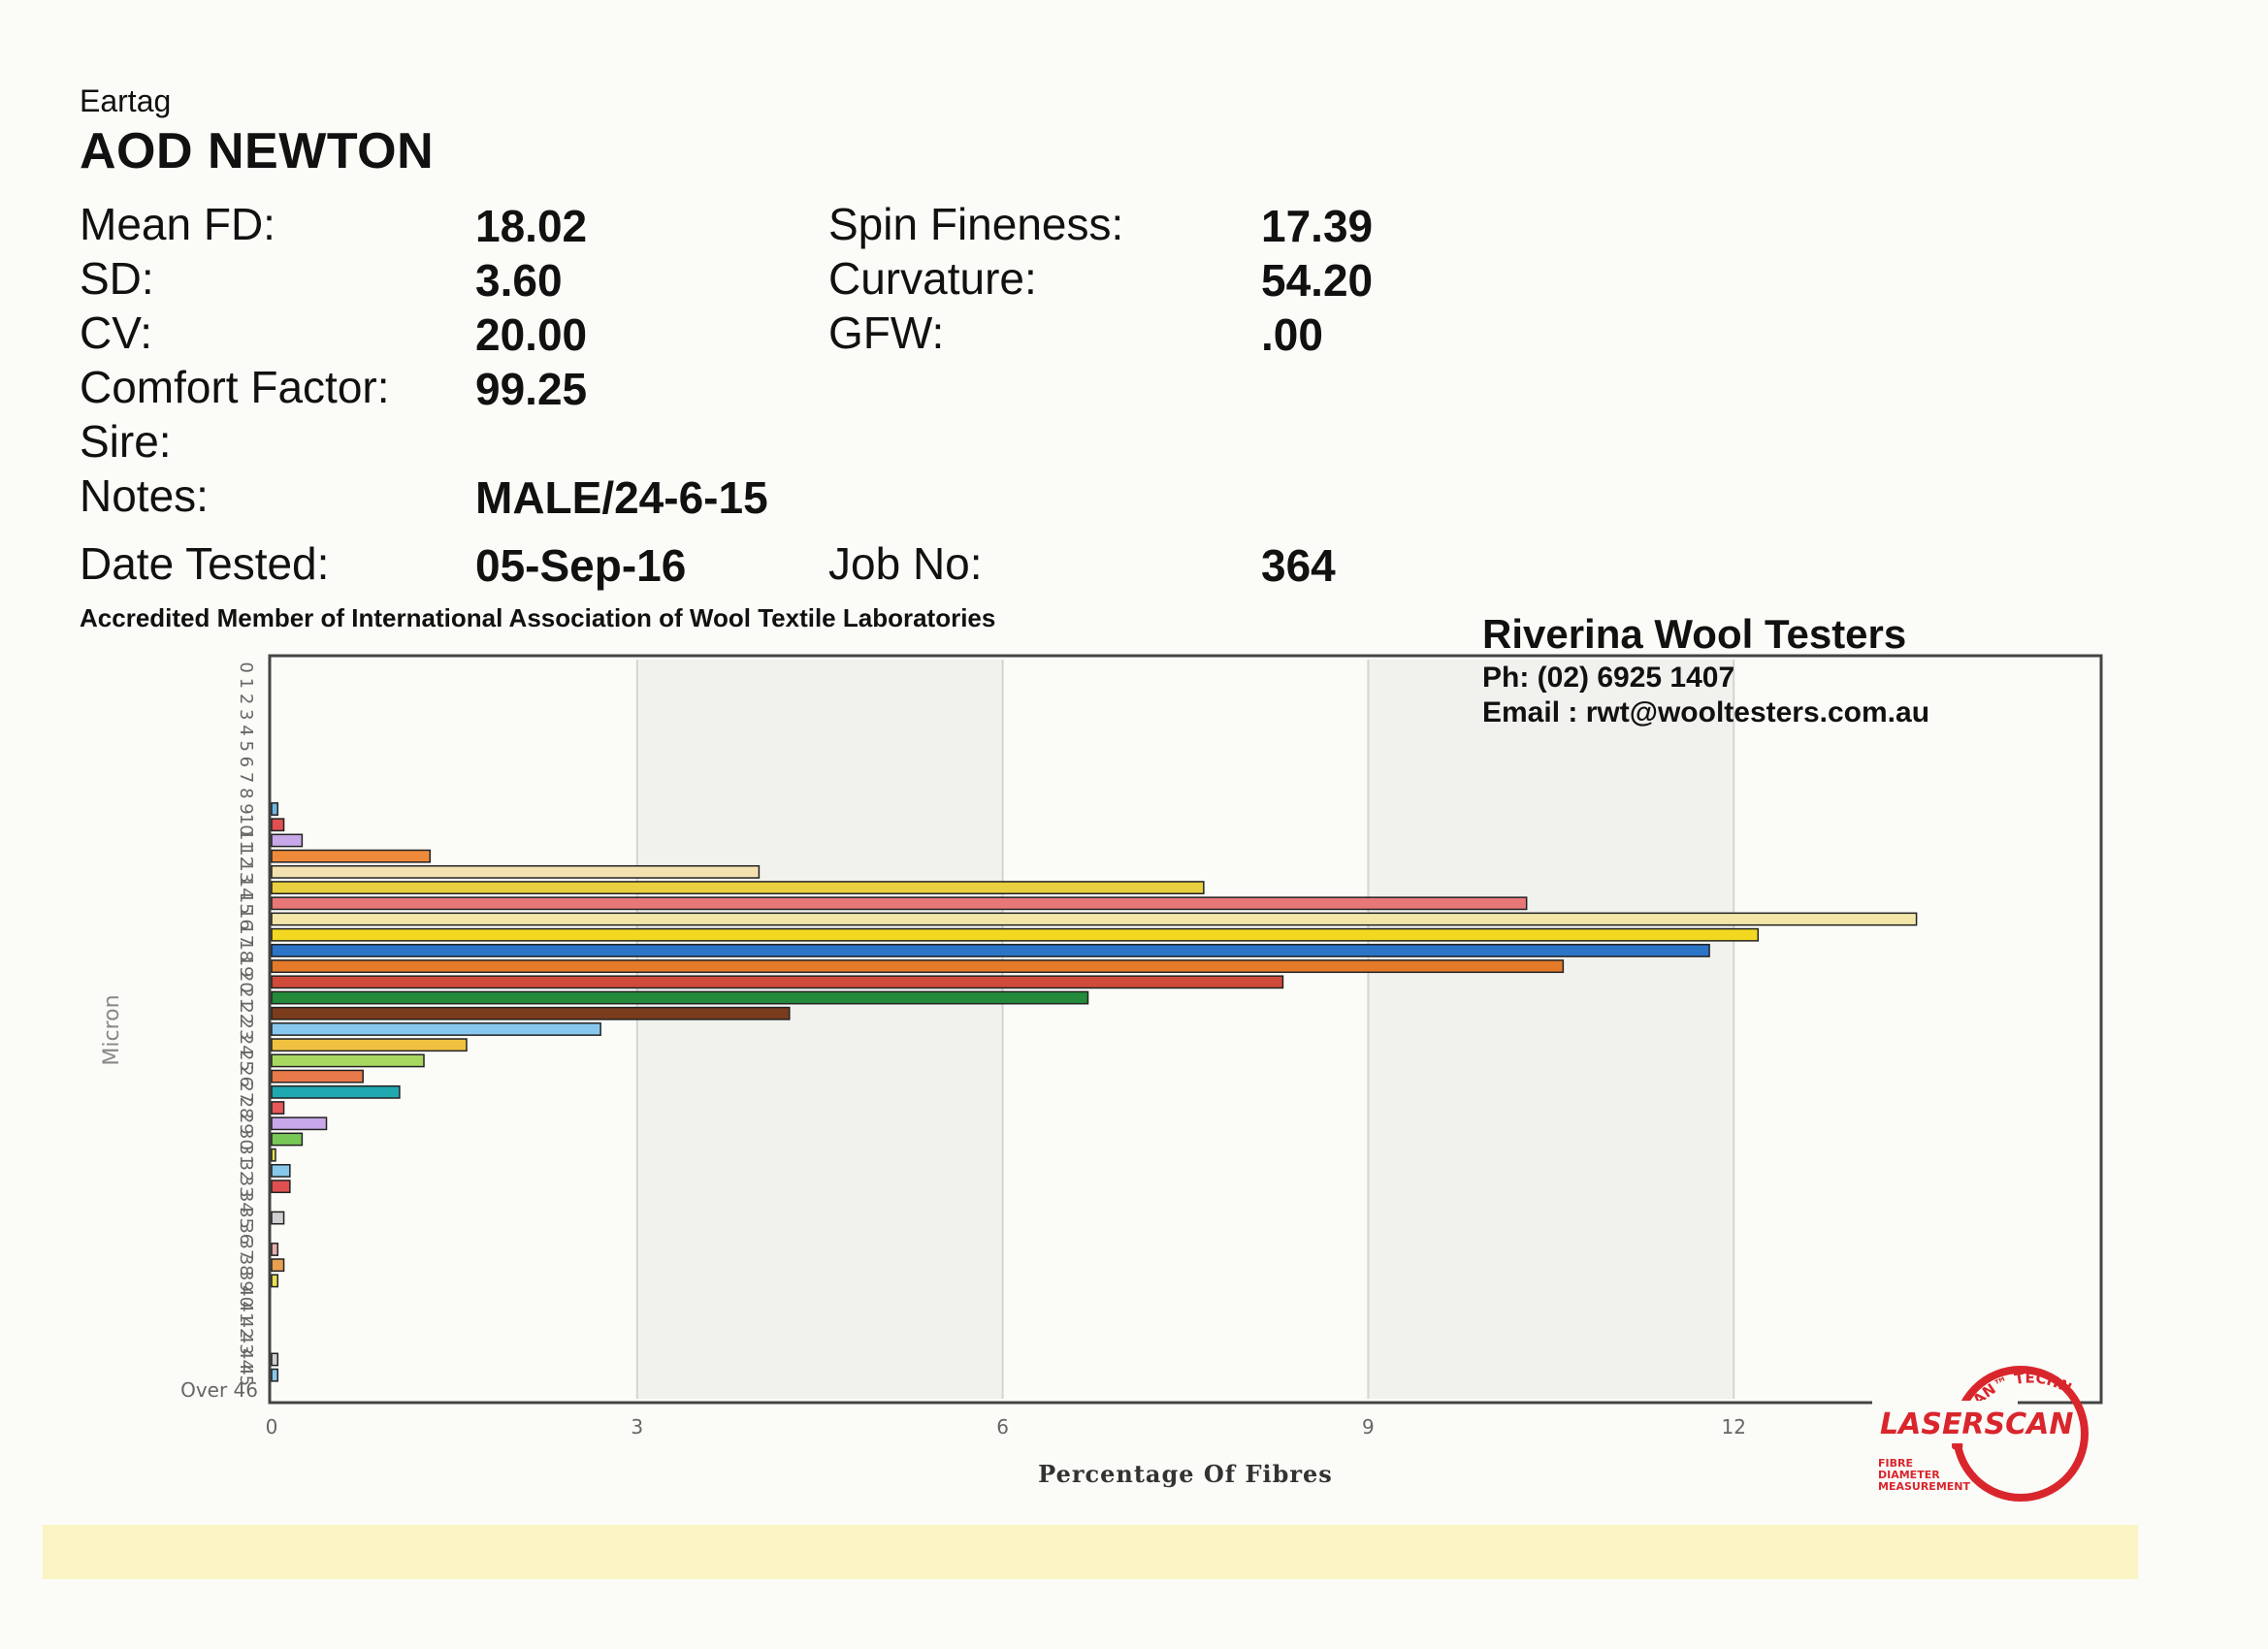  What do you see at coordinates (246, 1296) in the screenshot?
I see `y-tick-40: 40` at bounding box center [246, 1296].